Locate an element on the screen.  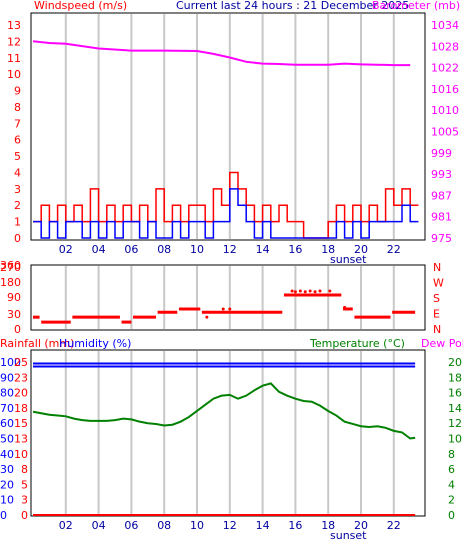
legend-temperature: Temperature (°C) is located at coordinates (357, 343).